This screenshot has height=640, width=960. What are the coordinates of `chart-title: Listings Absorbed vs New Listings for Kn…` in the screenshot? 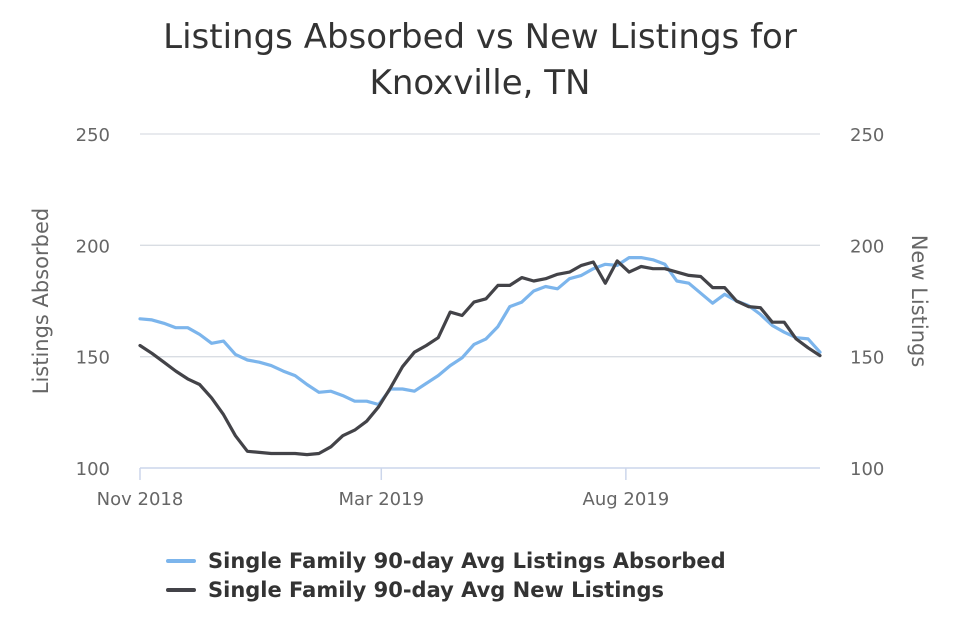 It's located at (480, 60).